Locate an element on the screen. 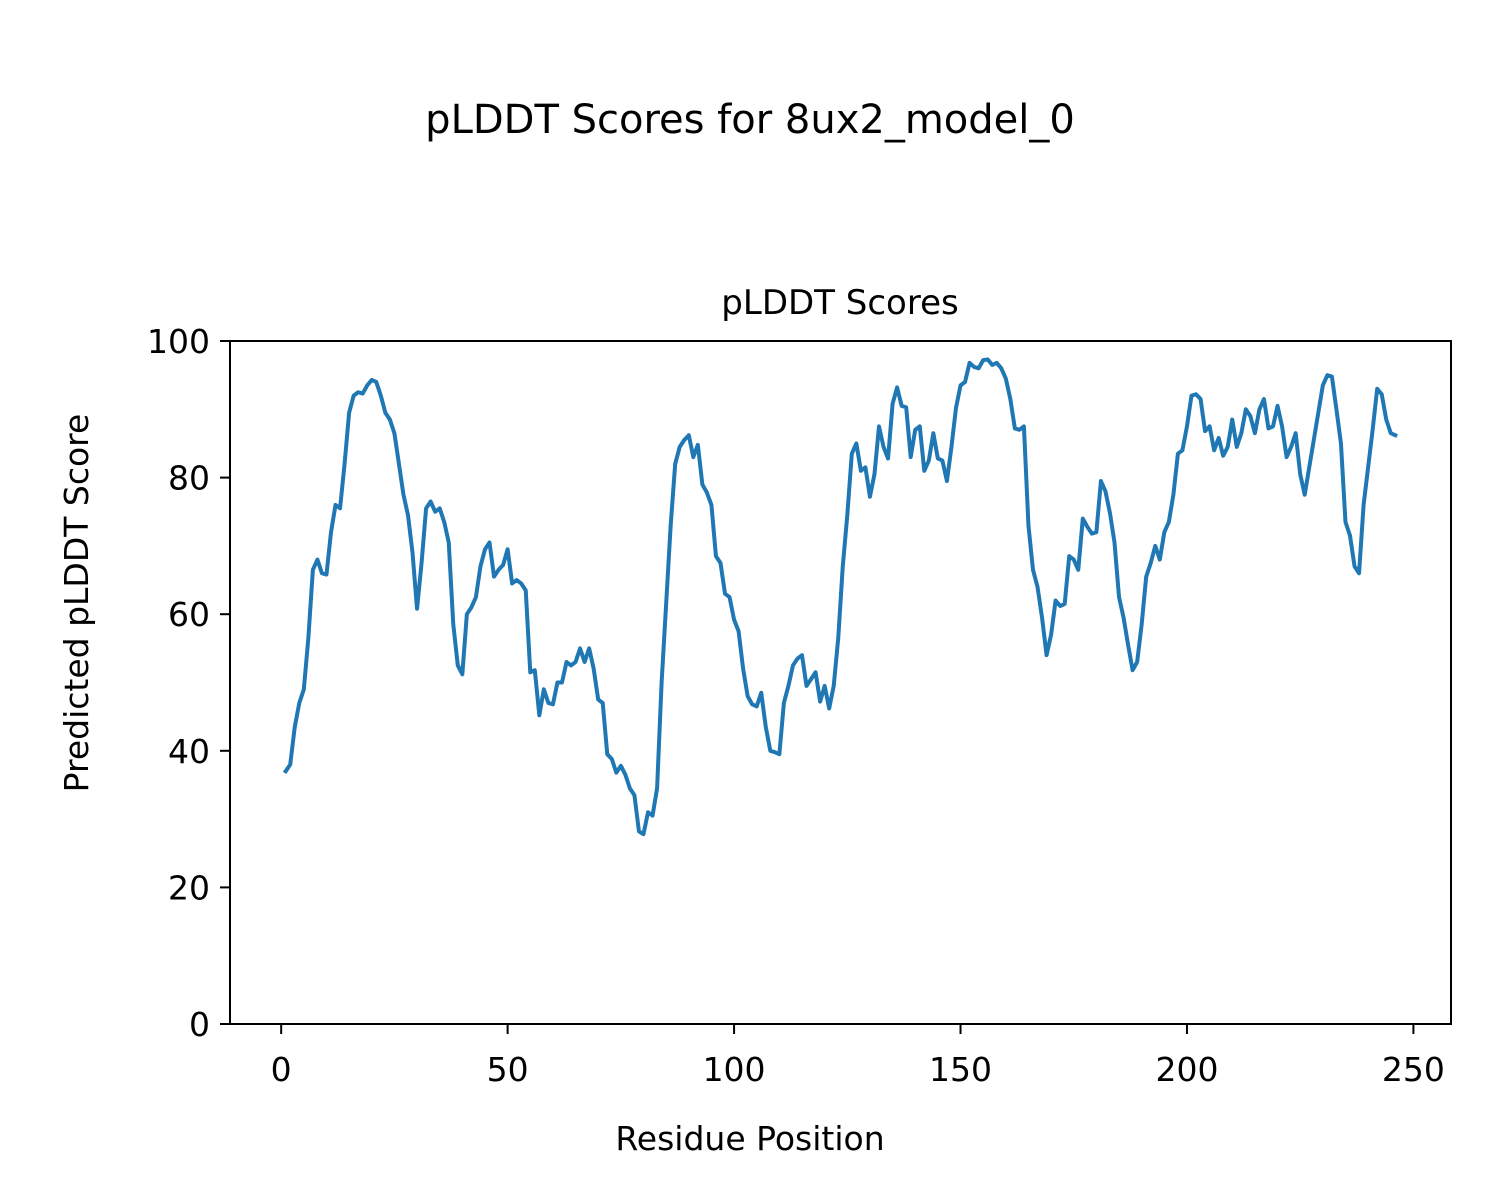 This screenshot has width=1500, height=1200. chart-title: pLDDT Scores is located at coordinates (839, 303).